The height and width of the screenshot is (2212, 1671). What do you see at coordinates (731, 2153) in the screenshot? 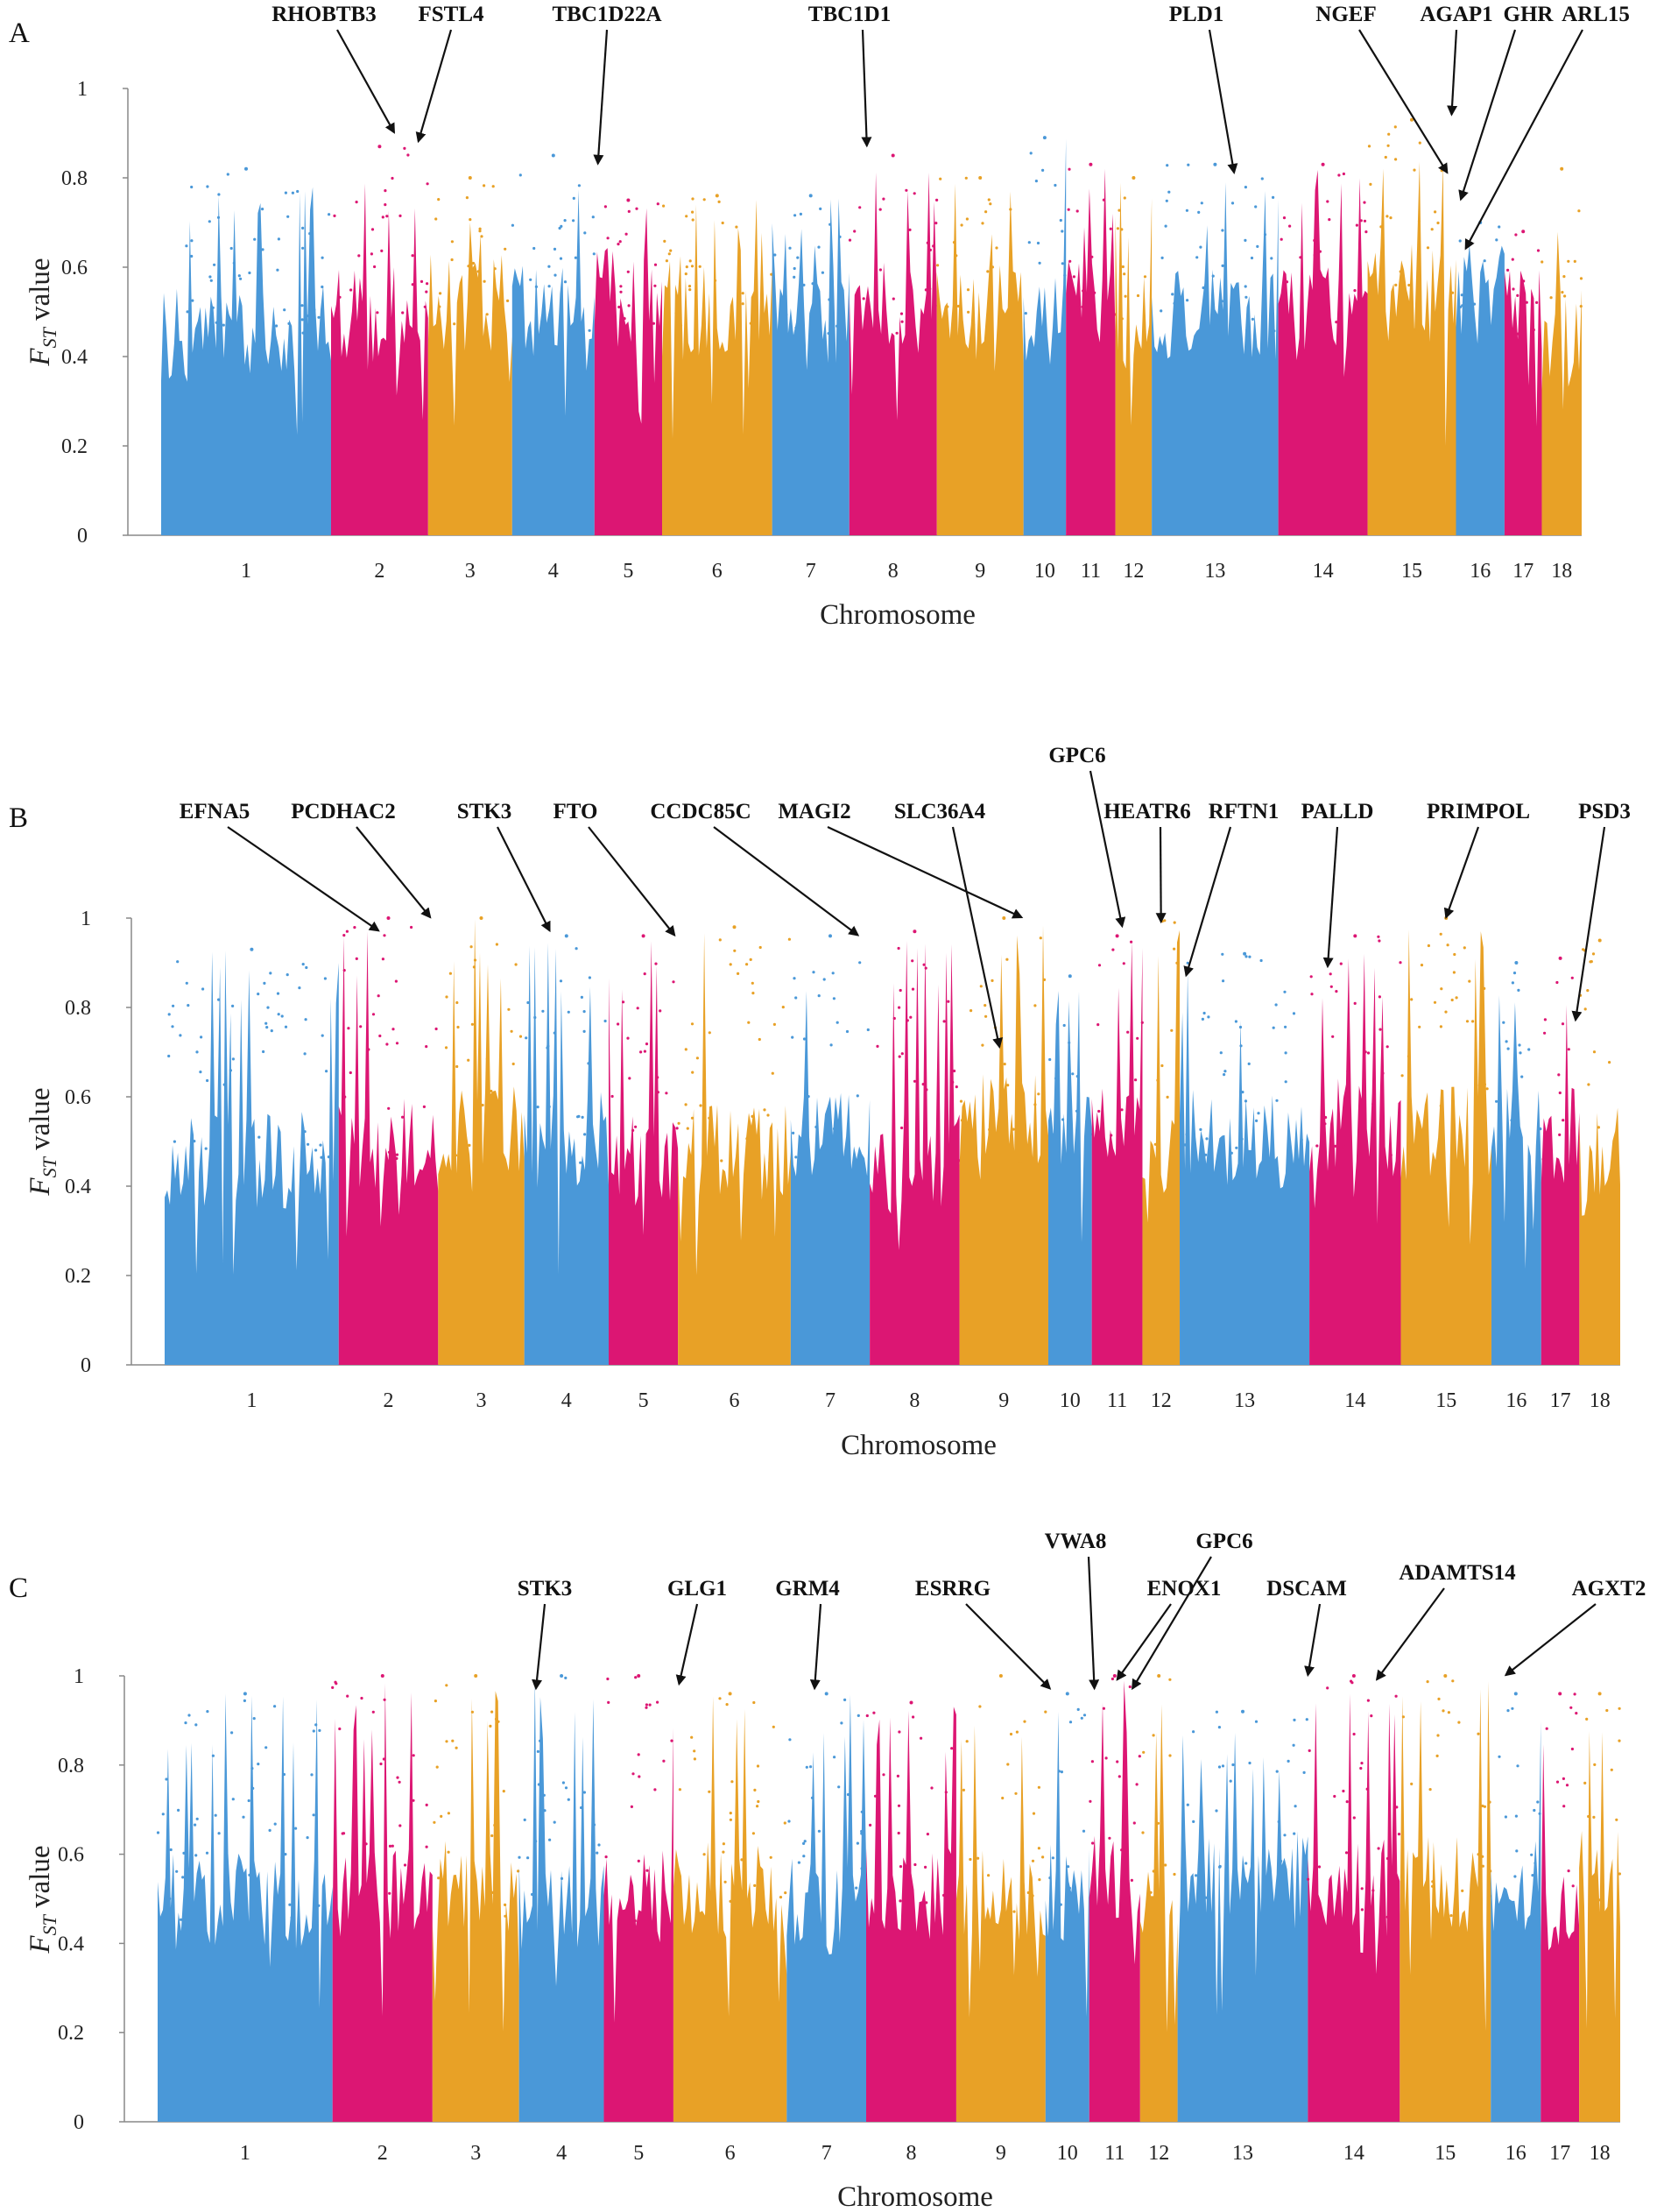
I see `x-tick-label: 6` at bounding box center [731, 2153].